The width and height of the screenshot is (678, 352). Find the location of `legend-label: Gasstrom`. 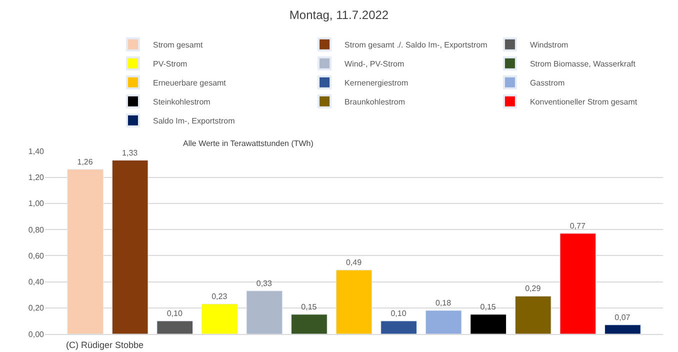

legend-label: Gasstrom is located at coordinates (547, 83).